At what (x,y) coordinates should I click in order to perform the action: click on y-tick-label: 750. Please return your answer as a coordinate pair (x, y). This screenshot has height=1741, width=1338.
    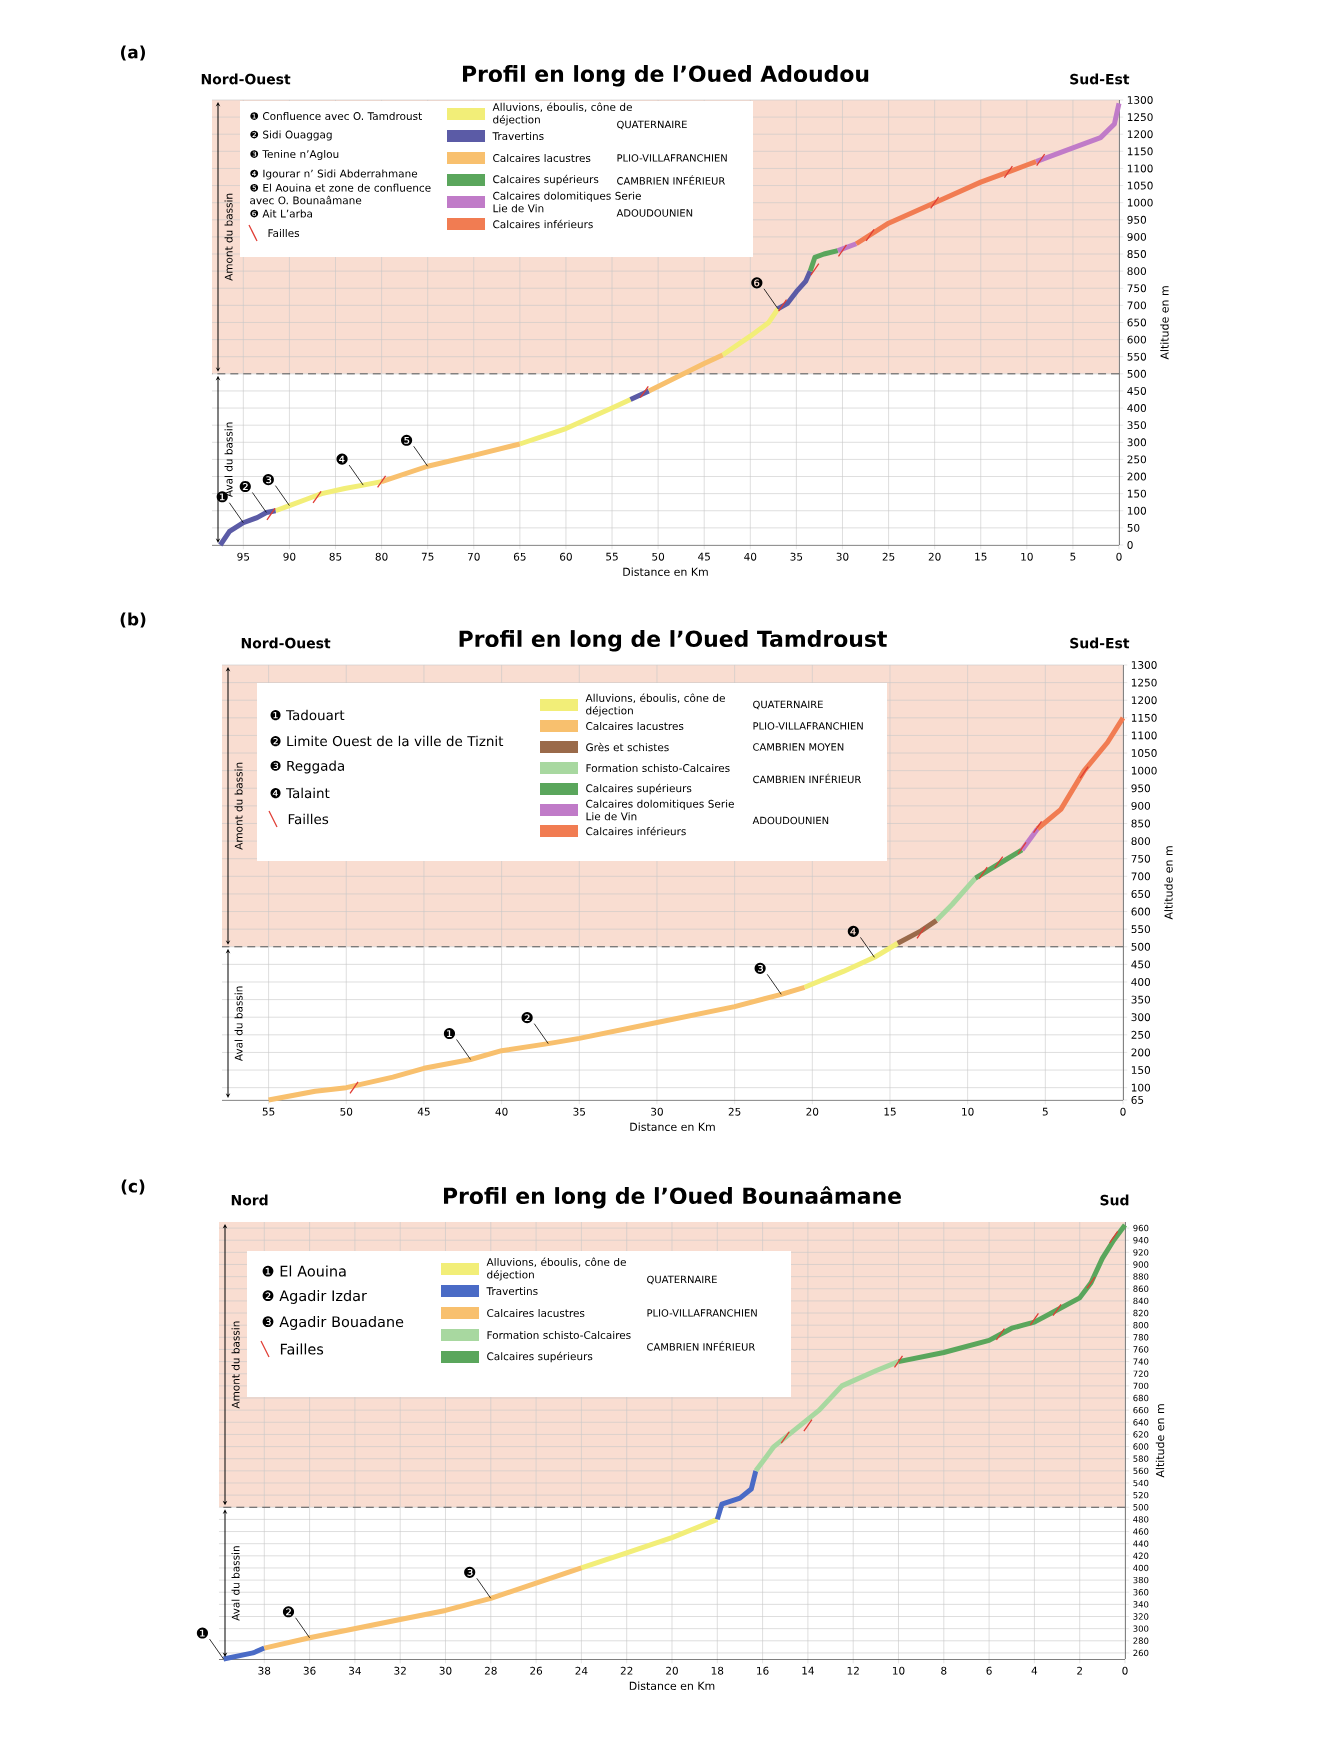
    Looking at the image, I should click on (1141, 858).